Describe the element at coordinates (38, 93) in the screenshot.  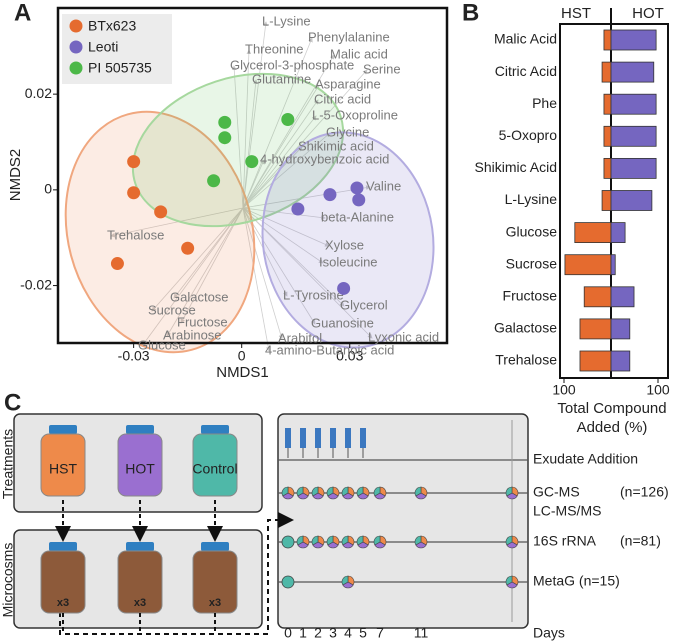
I see `y-tick-label: 0.02` at that location.